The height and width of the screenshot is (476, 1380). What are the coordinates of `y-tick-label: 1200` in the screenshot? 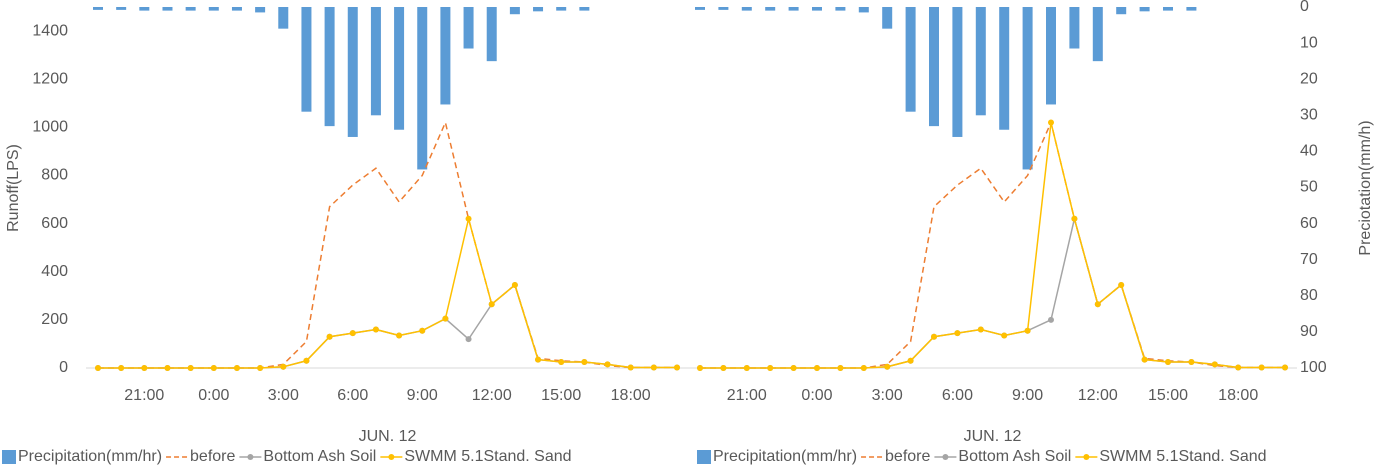 It's located at (50, 78).